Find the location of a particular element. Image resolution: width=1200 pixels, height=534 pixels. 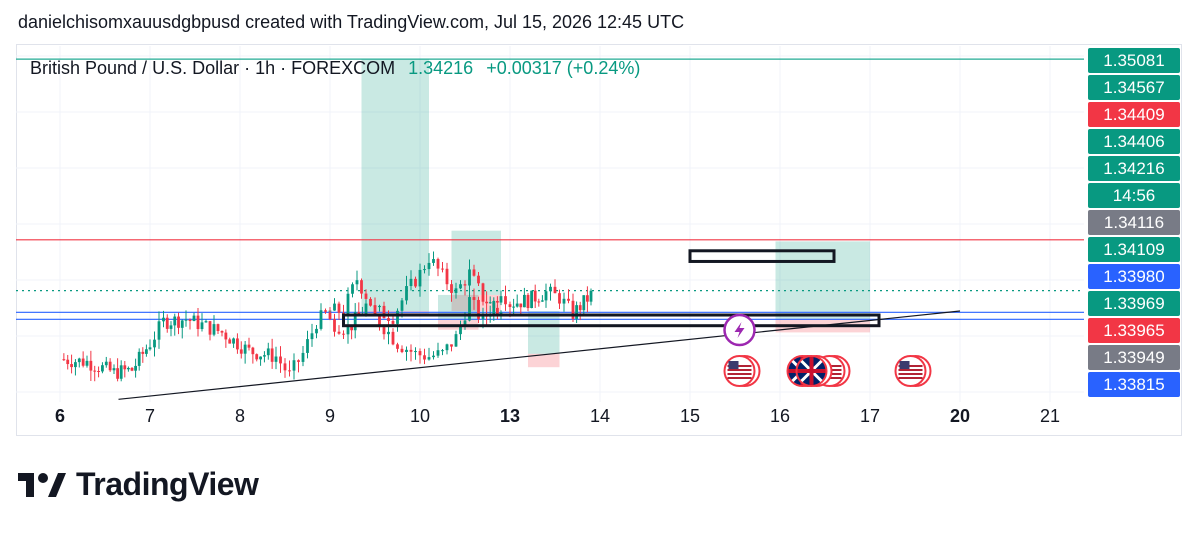

x-tick-label: 17 is located at coordinates (870, 416).